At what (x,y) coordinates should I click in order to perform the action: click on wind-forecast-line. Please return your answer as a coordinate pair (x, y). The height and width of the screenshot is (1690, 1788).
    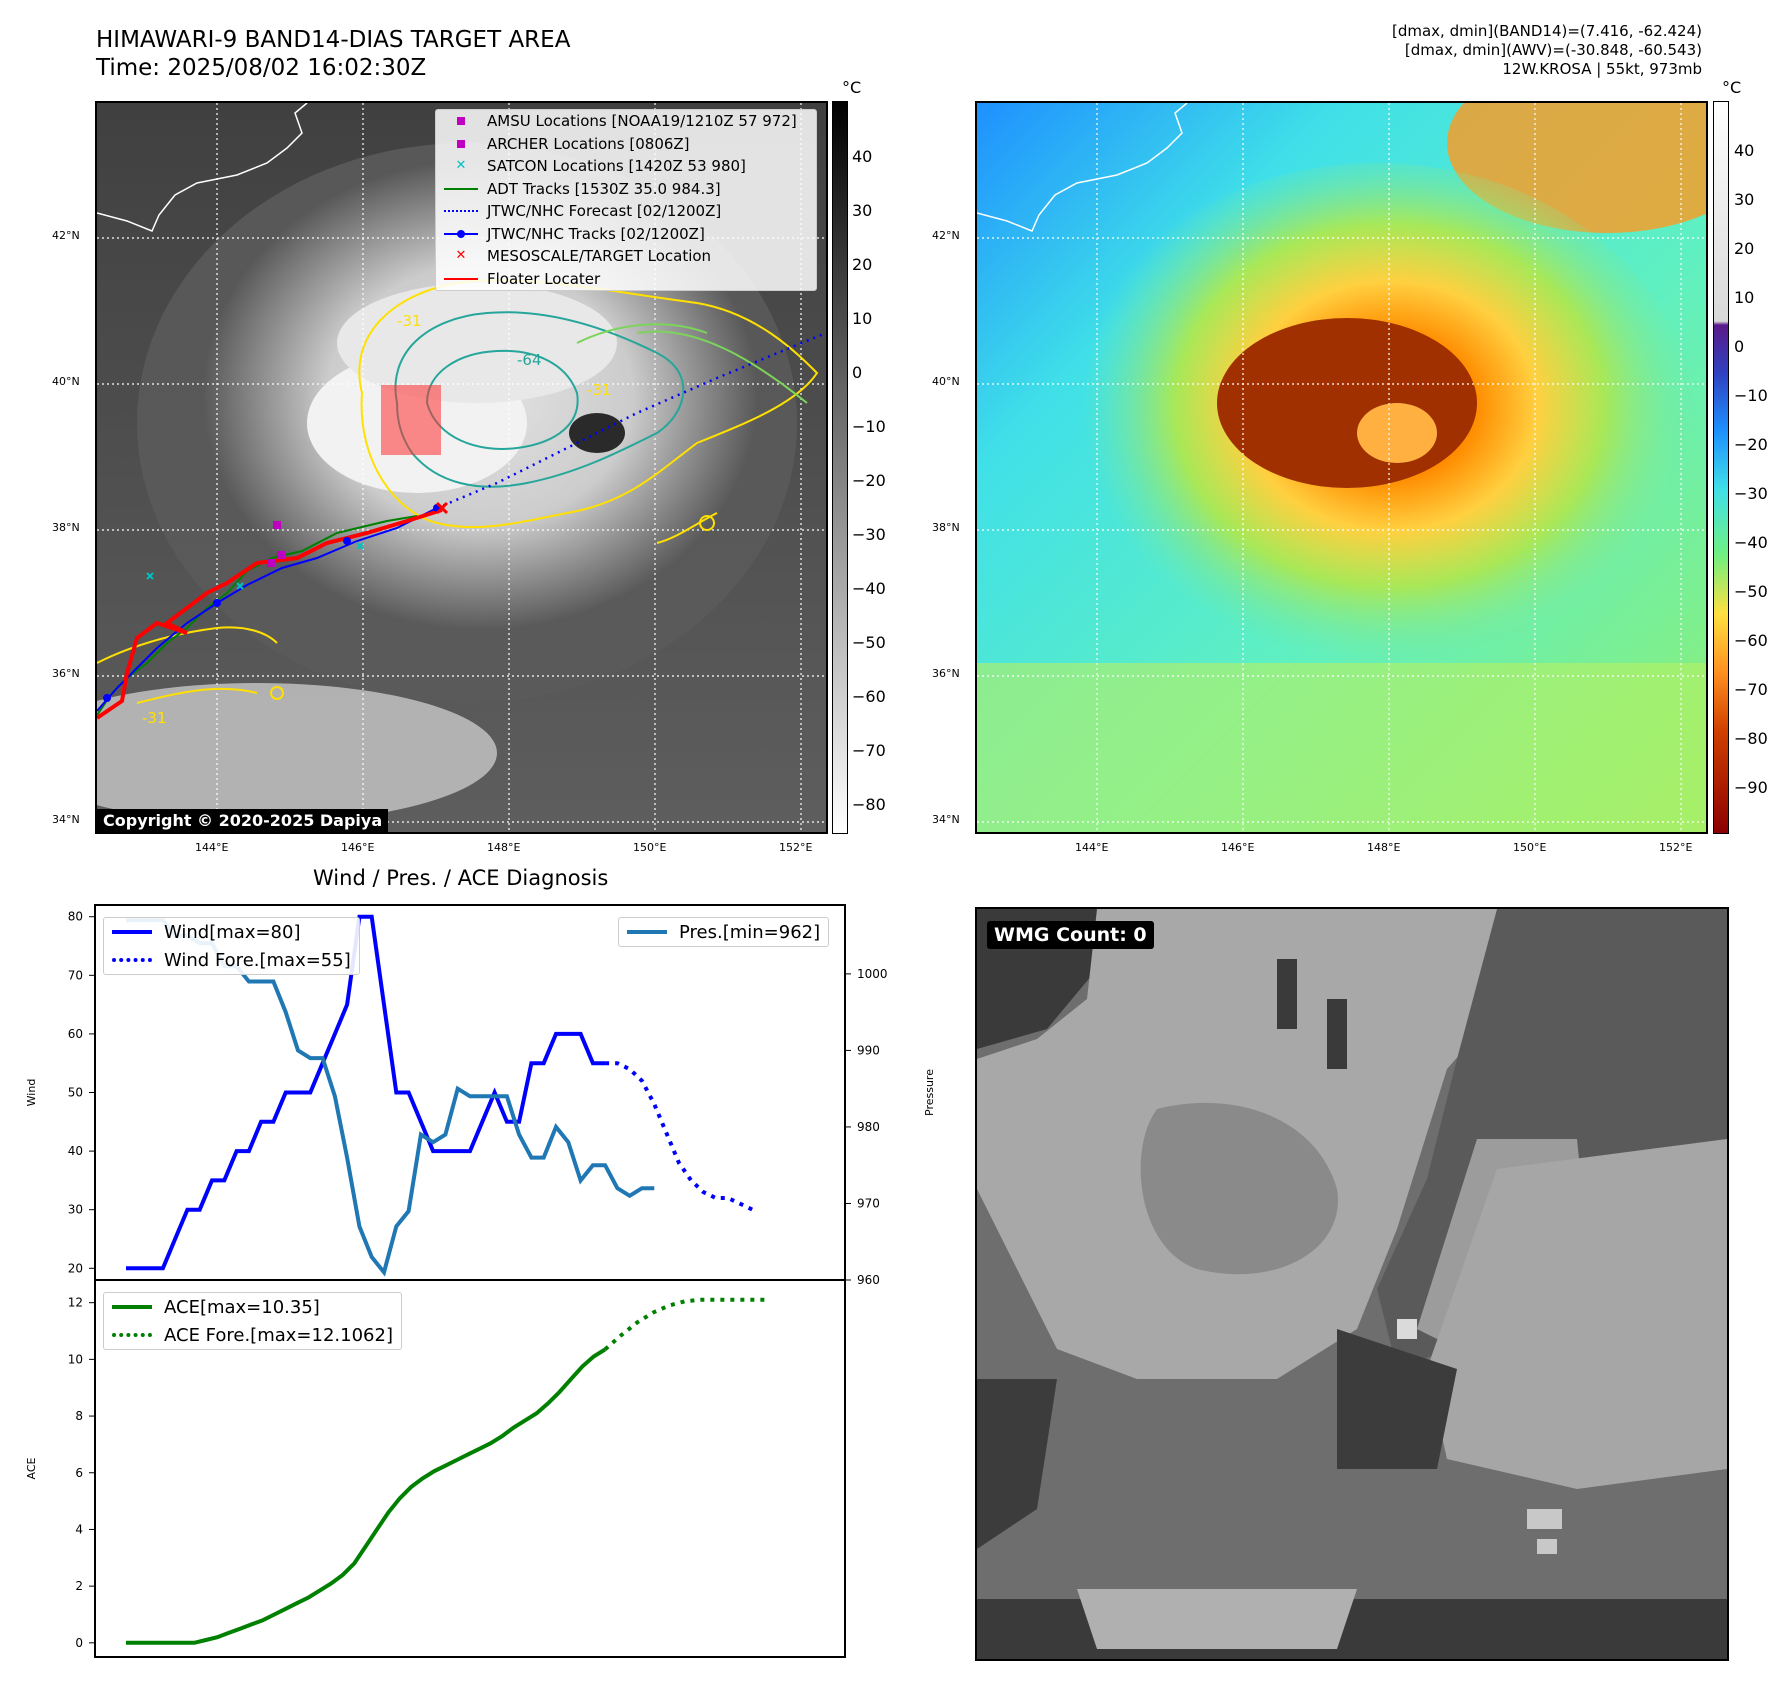
    Looking at the image, I should click on (679, 1136).